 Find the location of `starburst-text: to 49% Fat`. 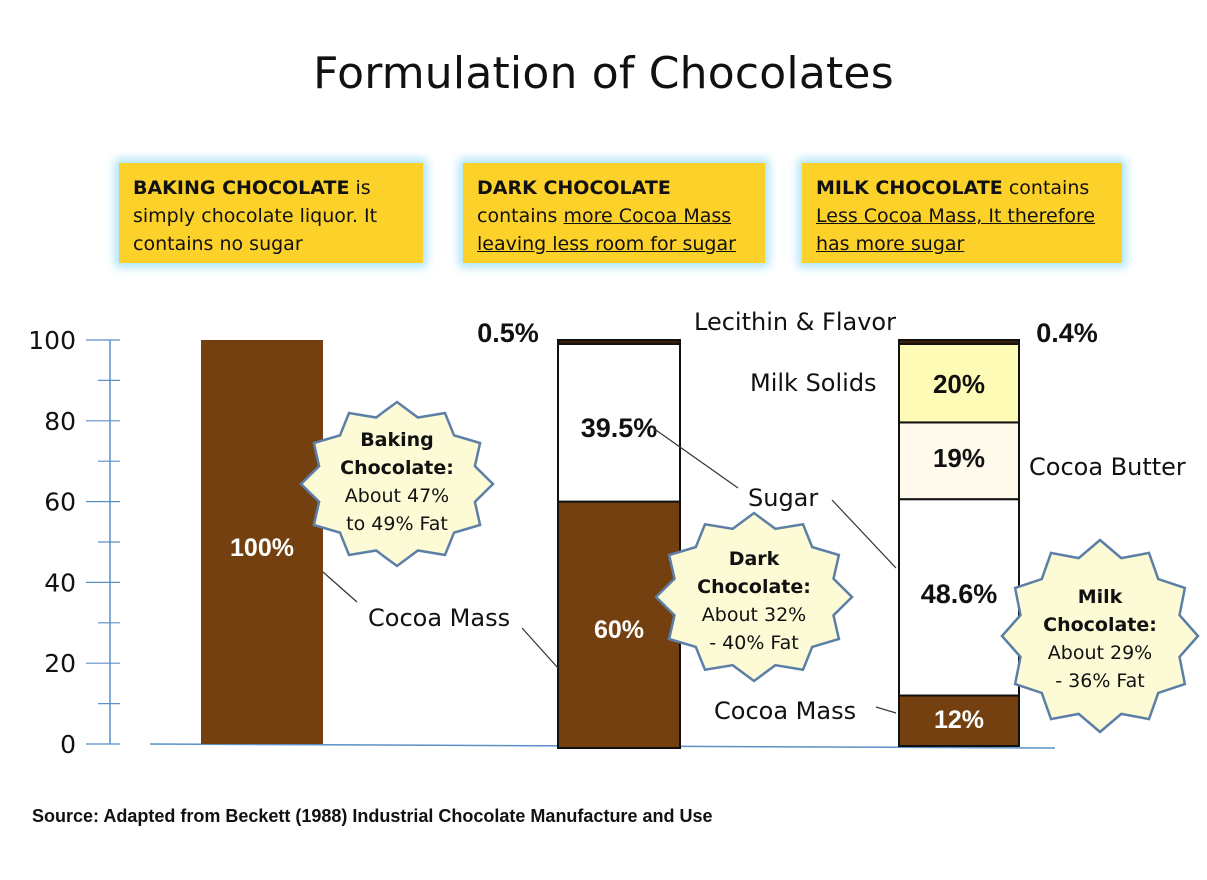

starburst-text: to 49% Fat is located at coordinates (397, 524).